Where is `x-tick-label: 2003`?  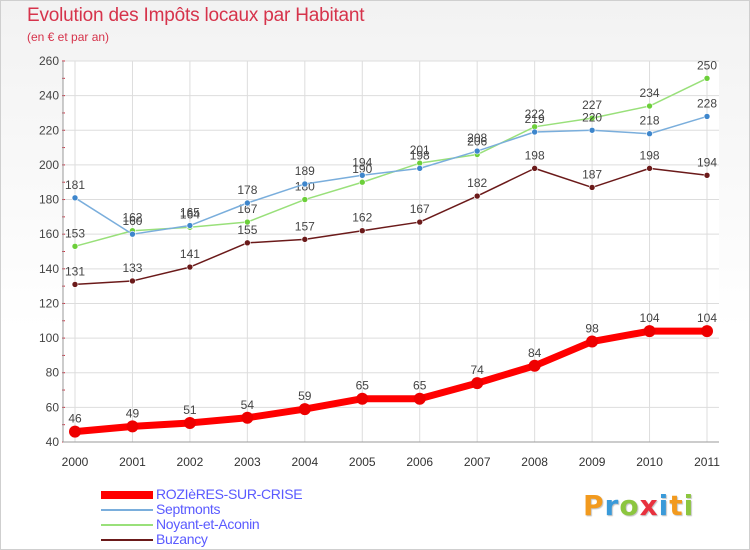
x-tick-label: 2003 is located at coordinates (247, 462).